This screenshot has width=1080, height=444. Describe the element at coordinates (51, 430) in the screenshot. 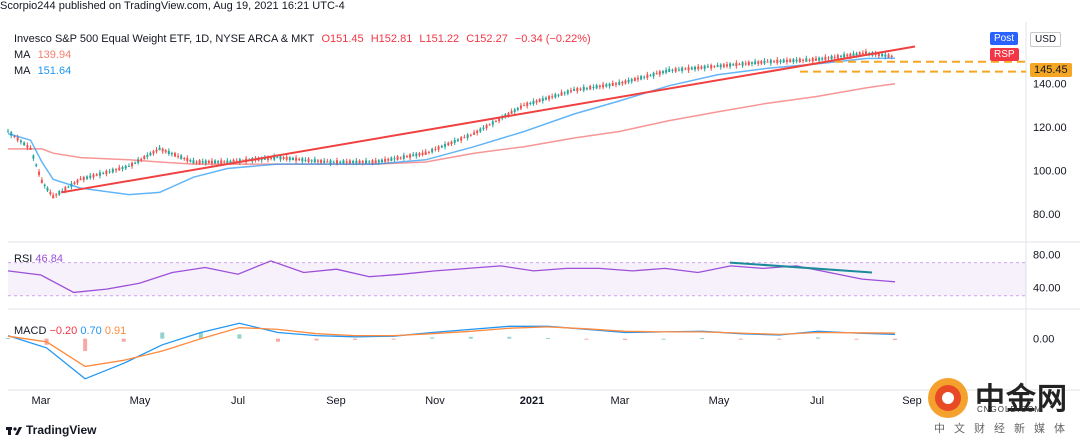

I see `tradingview-logo: TradingView` at that location.